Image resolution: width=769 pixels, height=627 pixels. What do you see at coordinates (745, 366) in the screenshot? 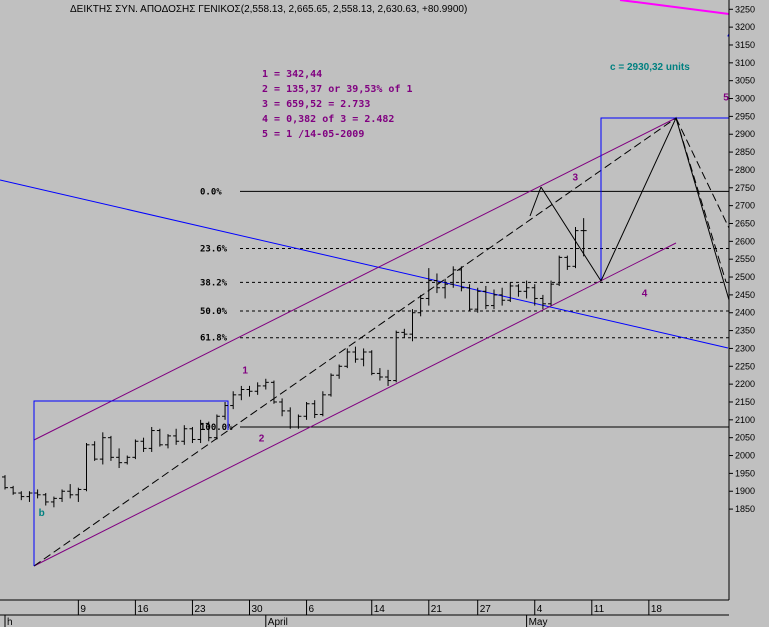
I see `y-tick-label: 2250` at bounding box center [745, 366].